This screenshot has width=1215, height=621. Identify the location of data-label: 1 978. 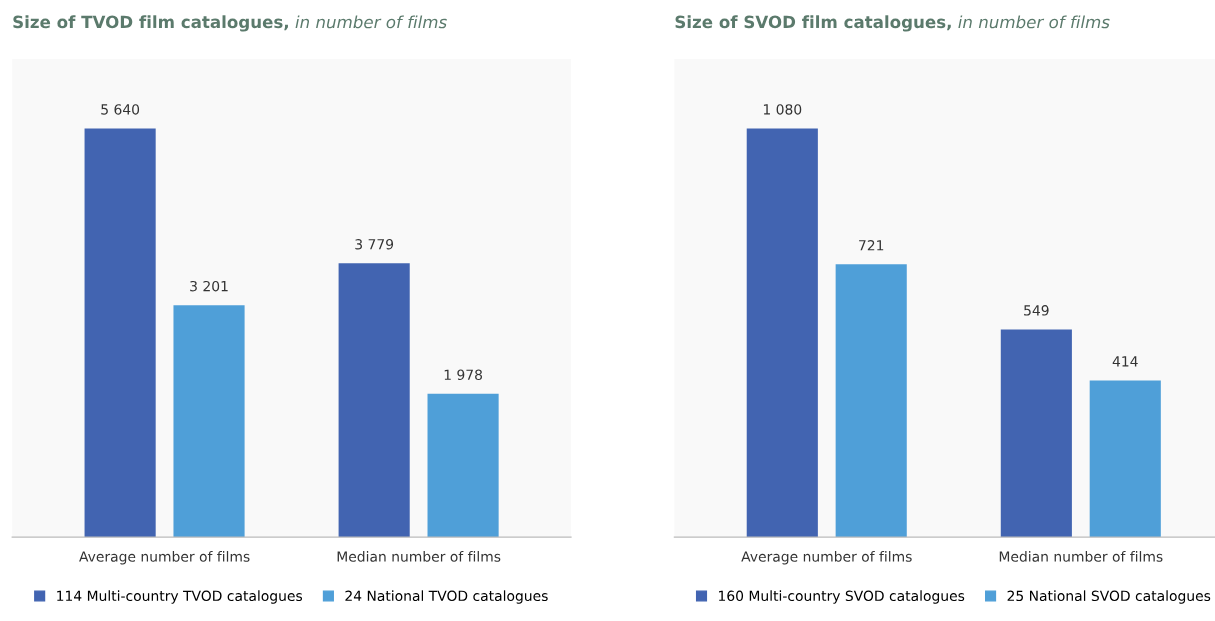
(463, 375).